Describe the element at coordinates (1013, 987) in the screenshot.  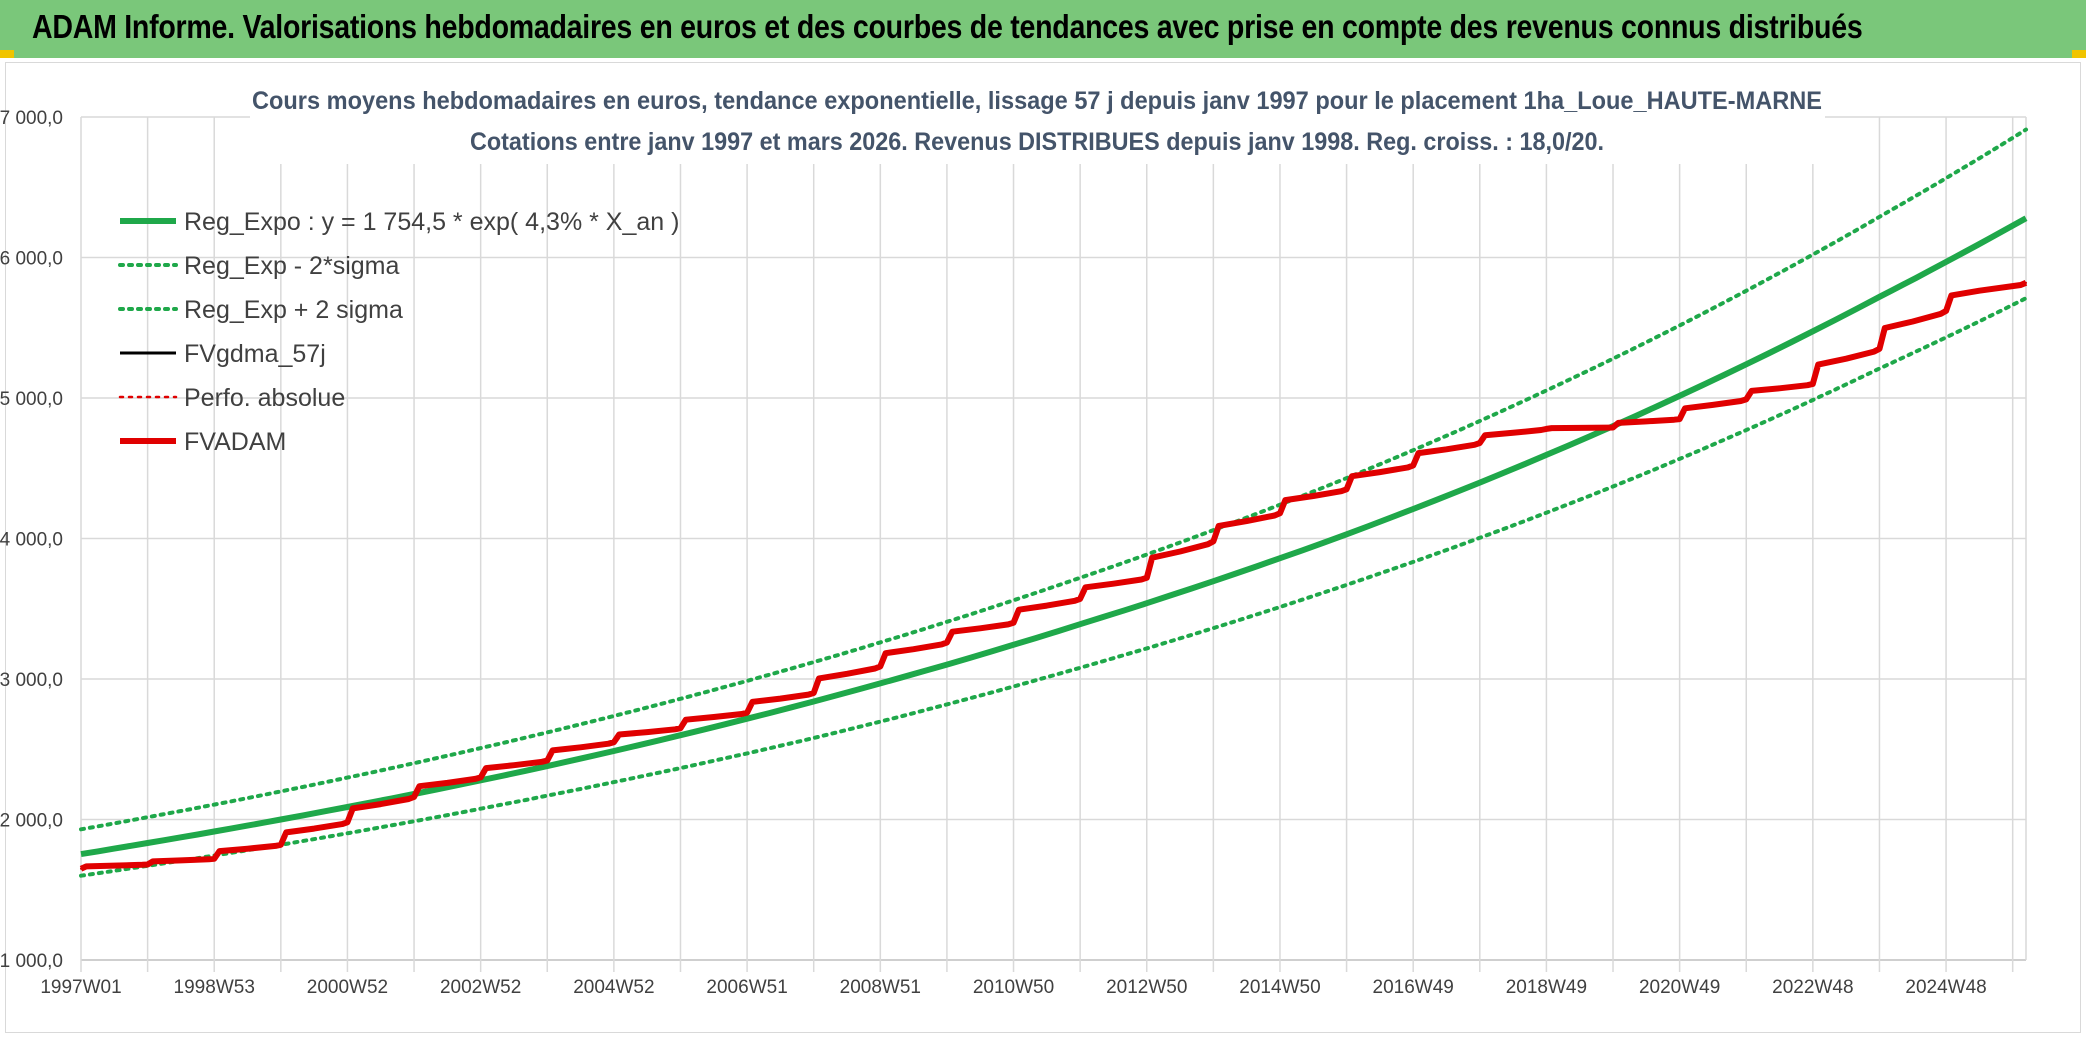
I see `x-tick-label: 2010W50` at that location.